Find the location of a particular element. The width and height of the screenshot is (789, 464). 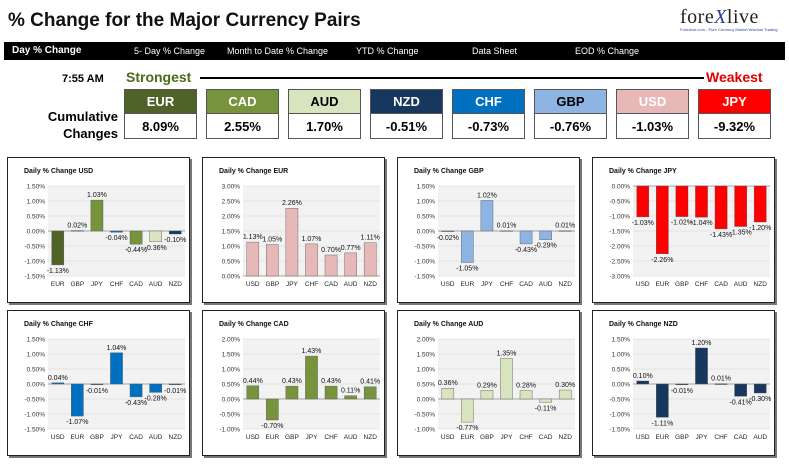

currency-cumulative-value: 1.70% is located at coordinates (324, 126).